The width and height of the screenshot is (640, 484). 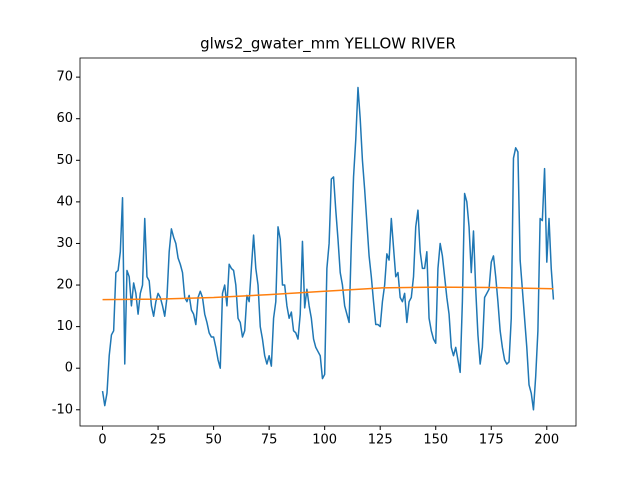 What do you see at coordinates (328, 44) in the screenshot?
I see `chart-title: glws2_gwater_mm YELLOW RIVER` at bounding box center [328, 44].